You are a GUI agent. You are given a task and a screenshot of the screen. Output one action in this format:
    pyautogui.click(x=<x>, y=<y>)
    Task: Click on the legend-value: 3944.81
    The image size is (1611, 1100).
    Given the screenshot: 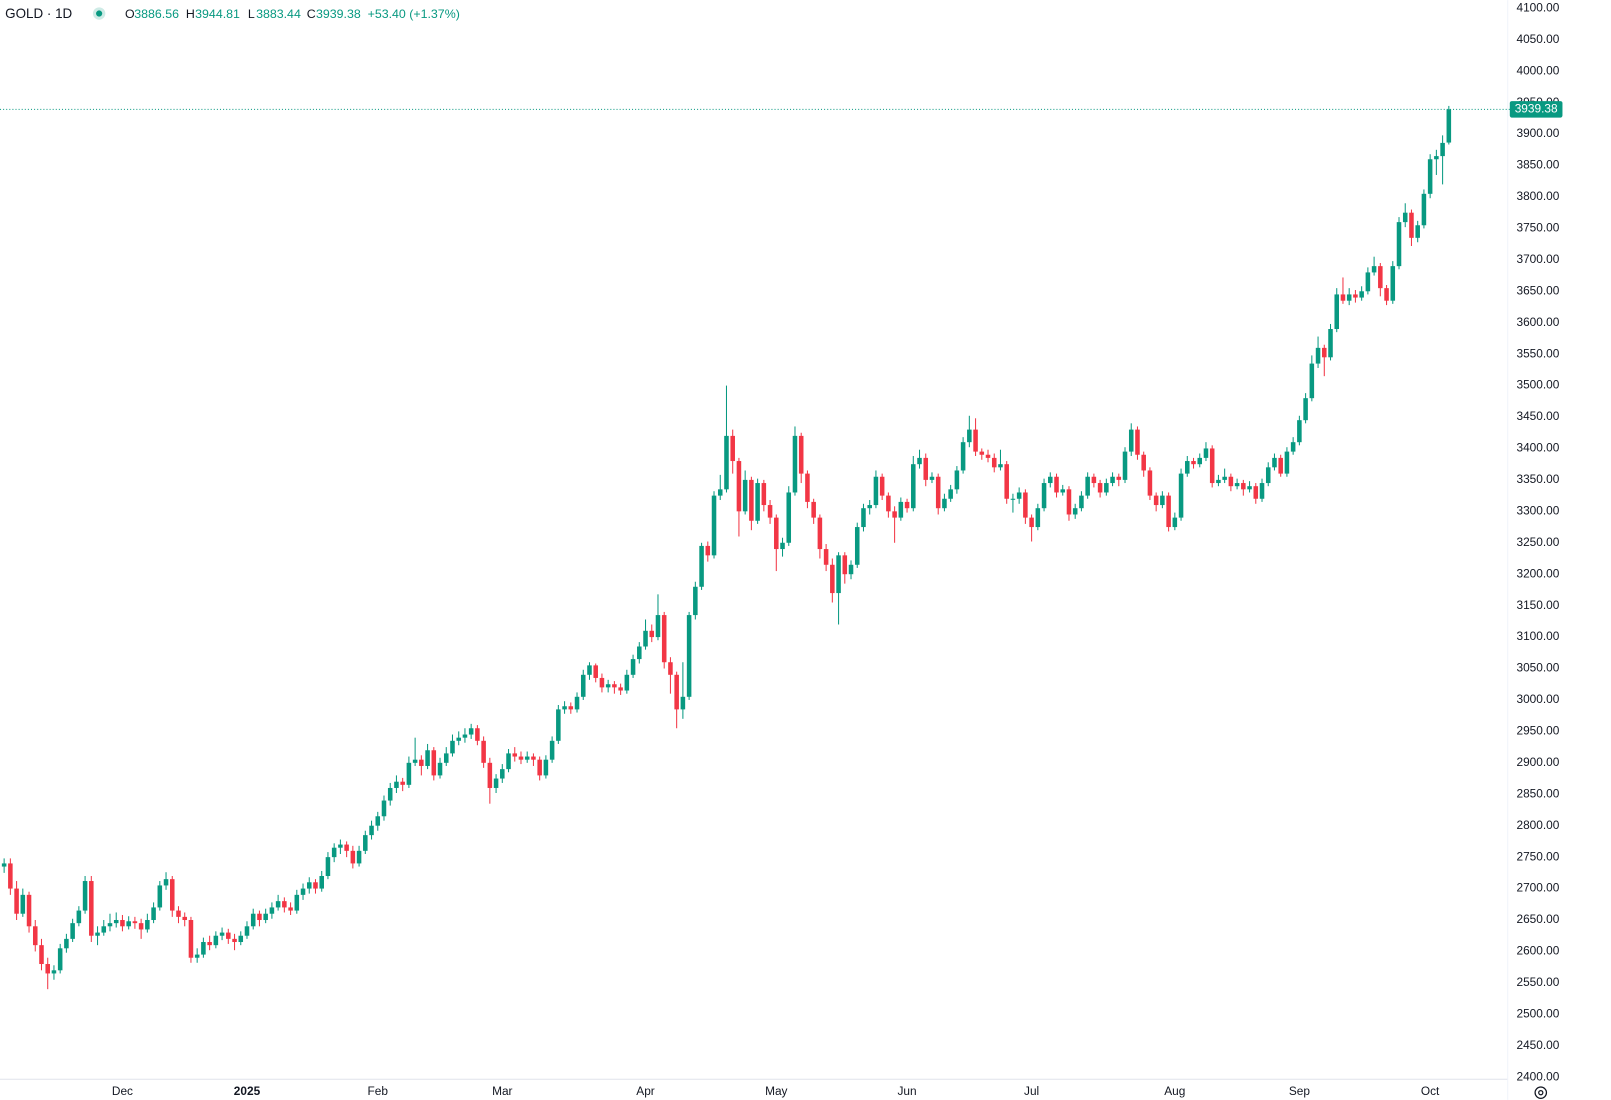 What is the action you would take?
    pyautogui.click(x=217, y=14)
    